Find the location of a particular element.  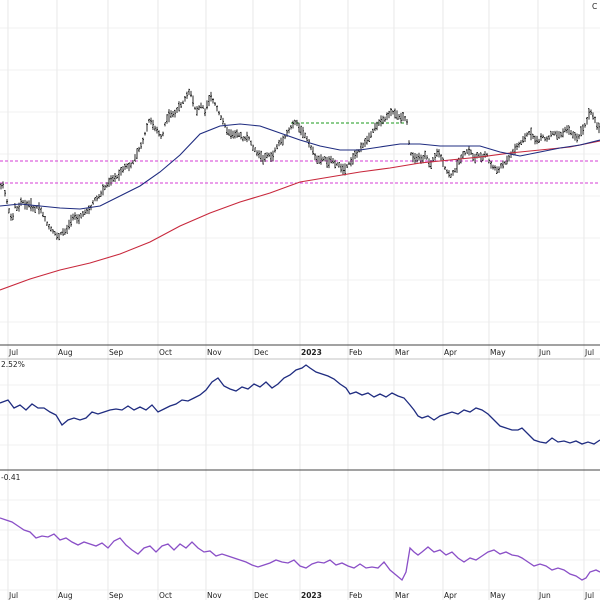

month-tick-label-bottom: Apr is located at coordinates (451, 595).